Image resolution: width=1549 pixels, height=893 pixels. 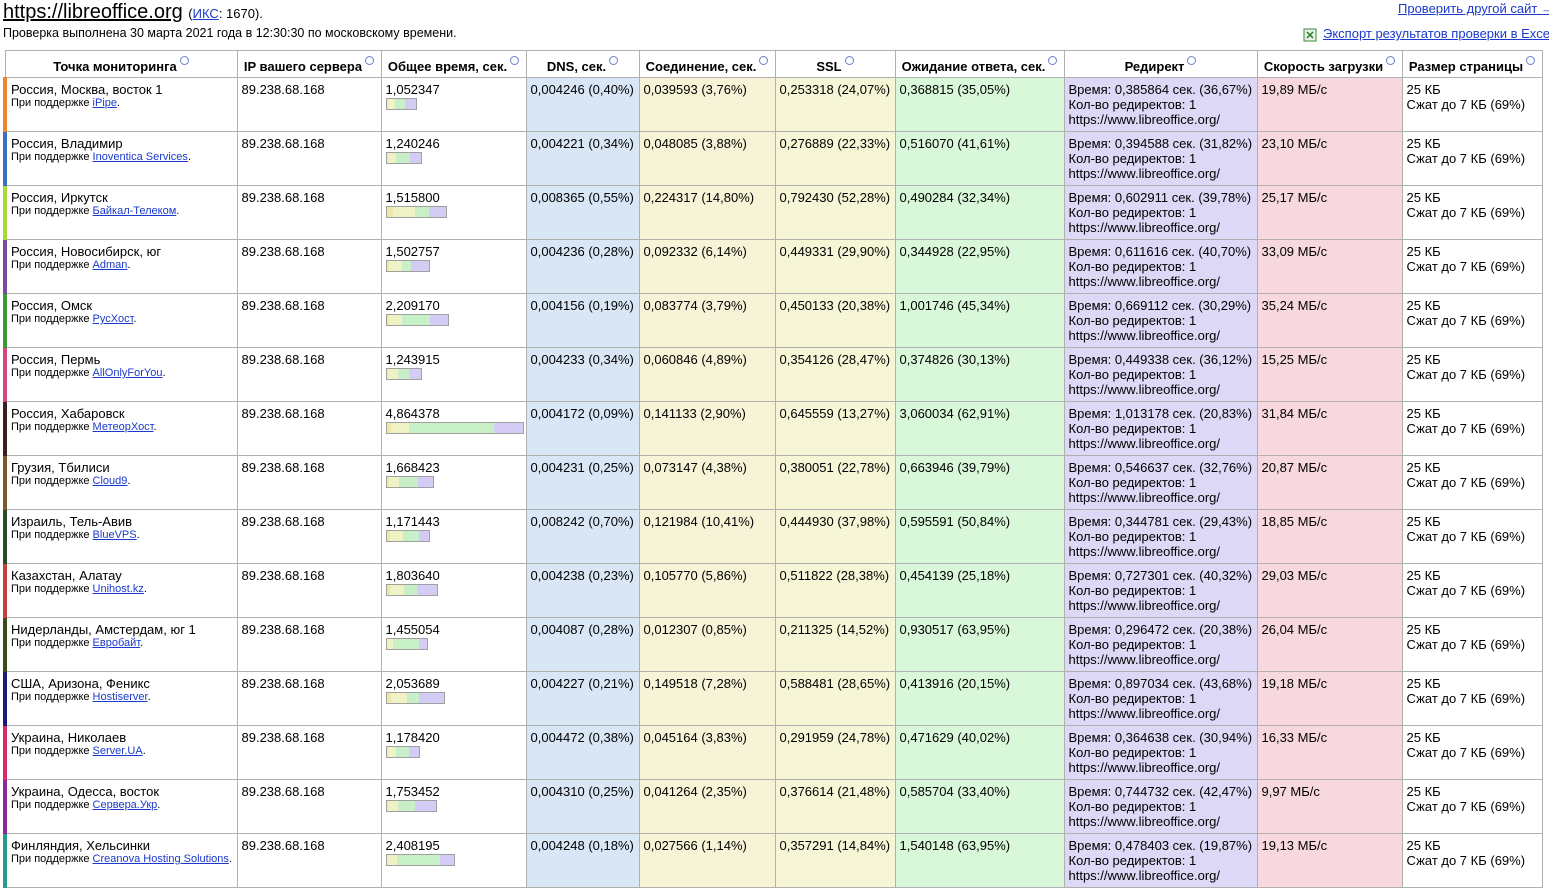 What do you see at coordinates (1160, 575) in the screenshot?
I see `redirect-time: Время: 0,727301 сек. (40,32%)` at bounding box center [1160, 575].